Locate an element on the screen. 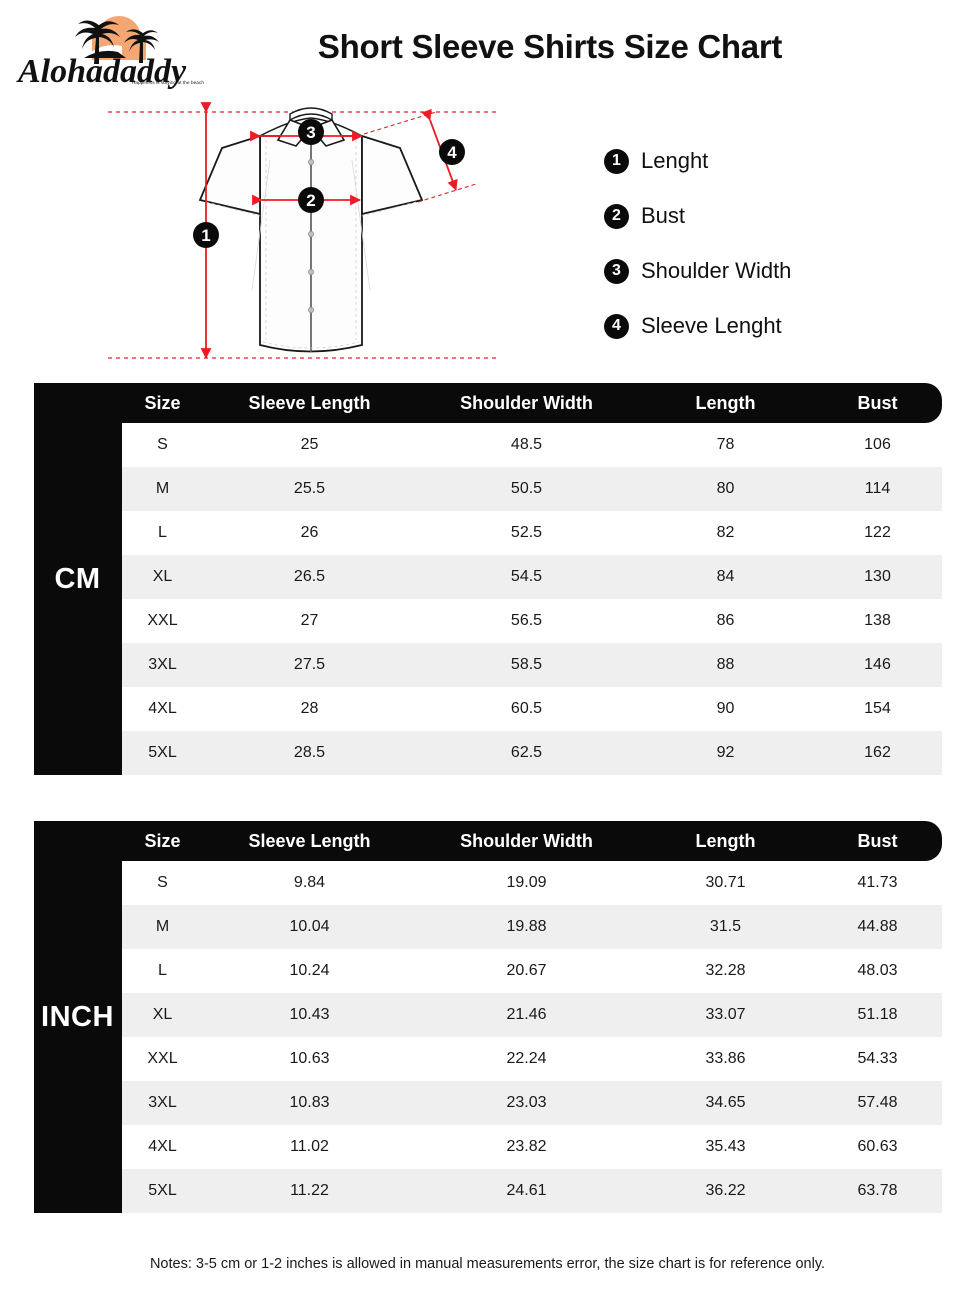  svg-text: 2 is located at coordinates (310, 200).